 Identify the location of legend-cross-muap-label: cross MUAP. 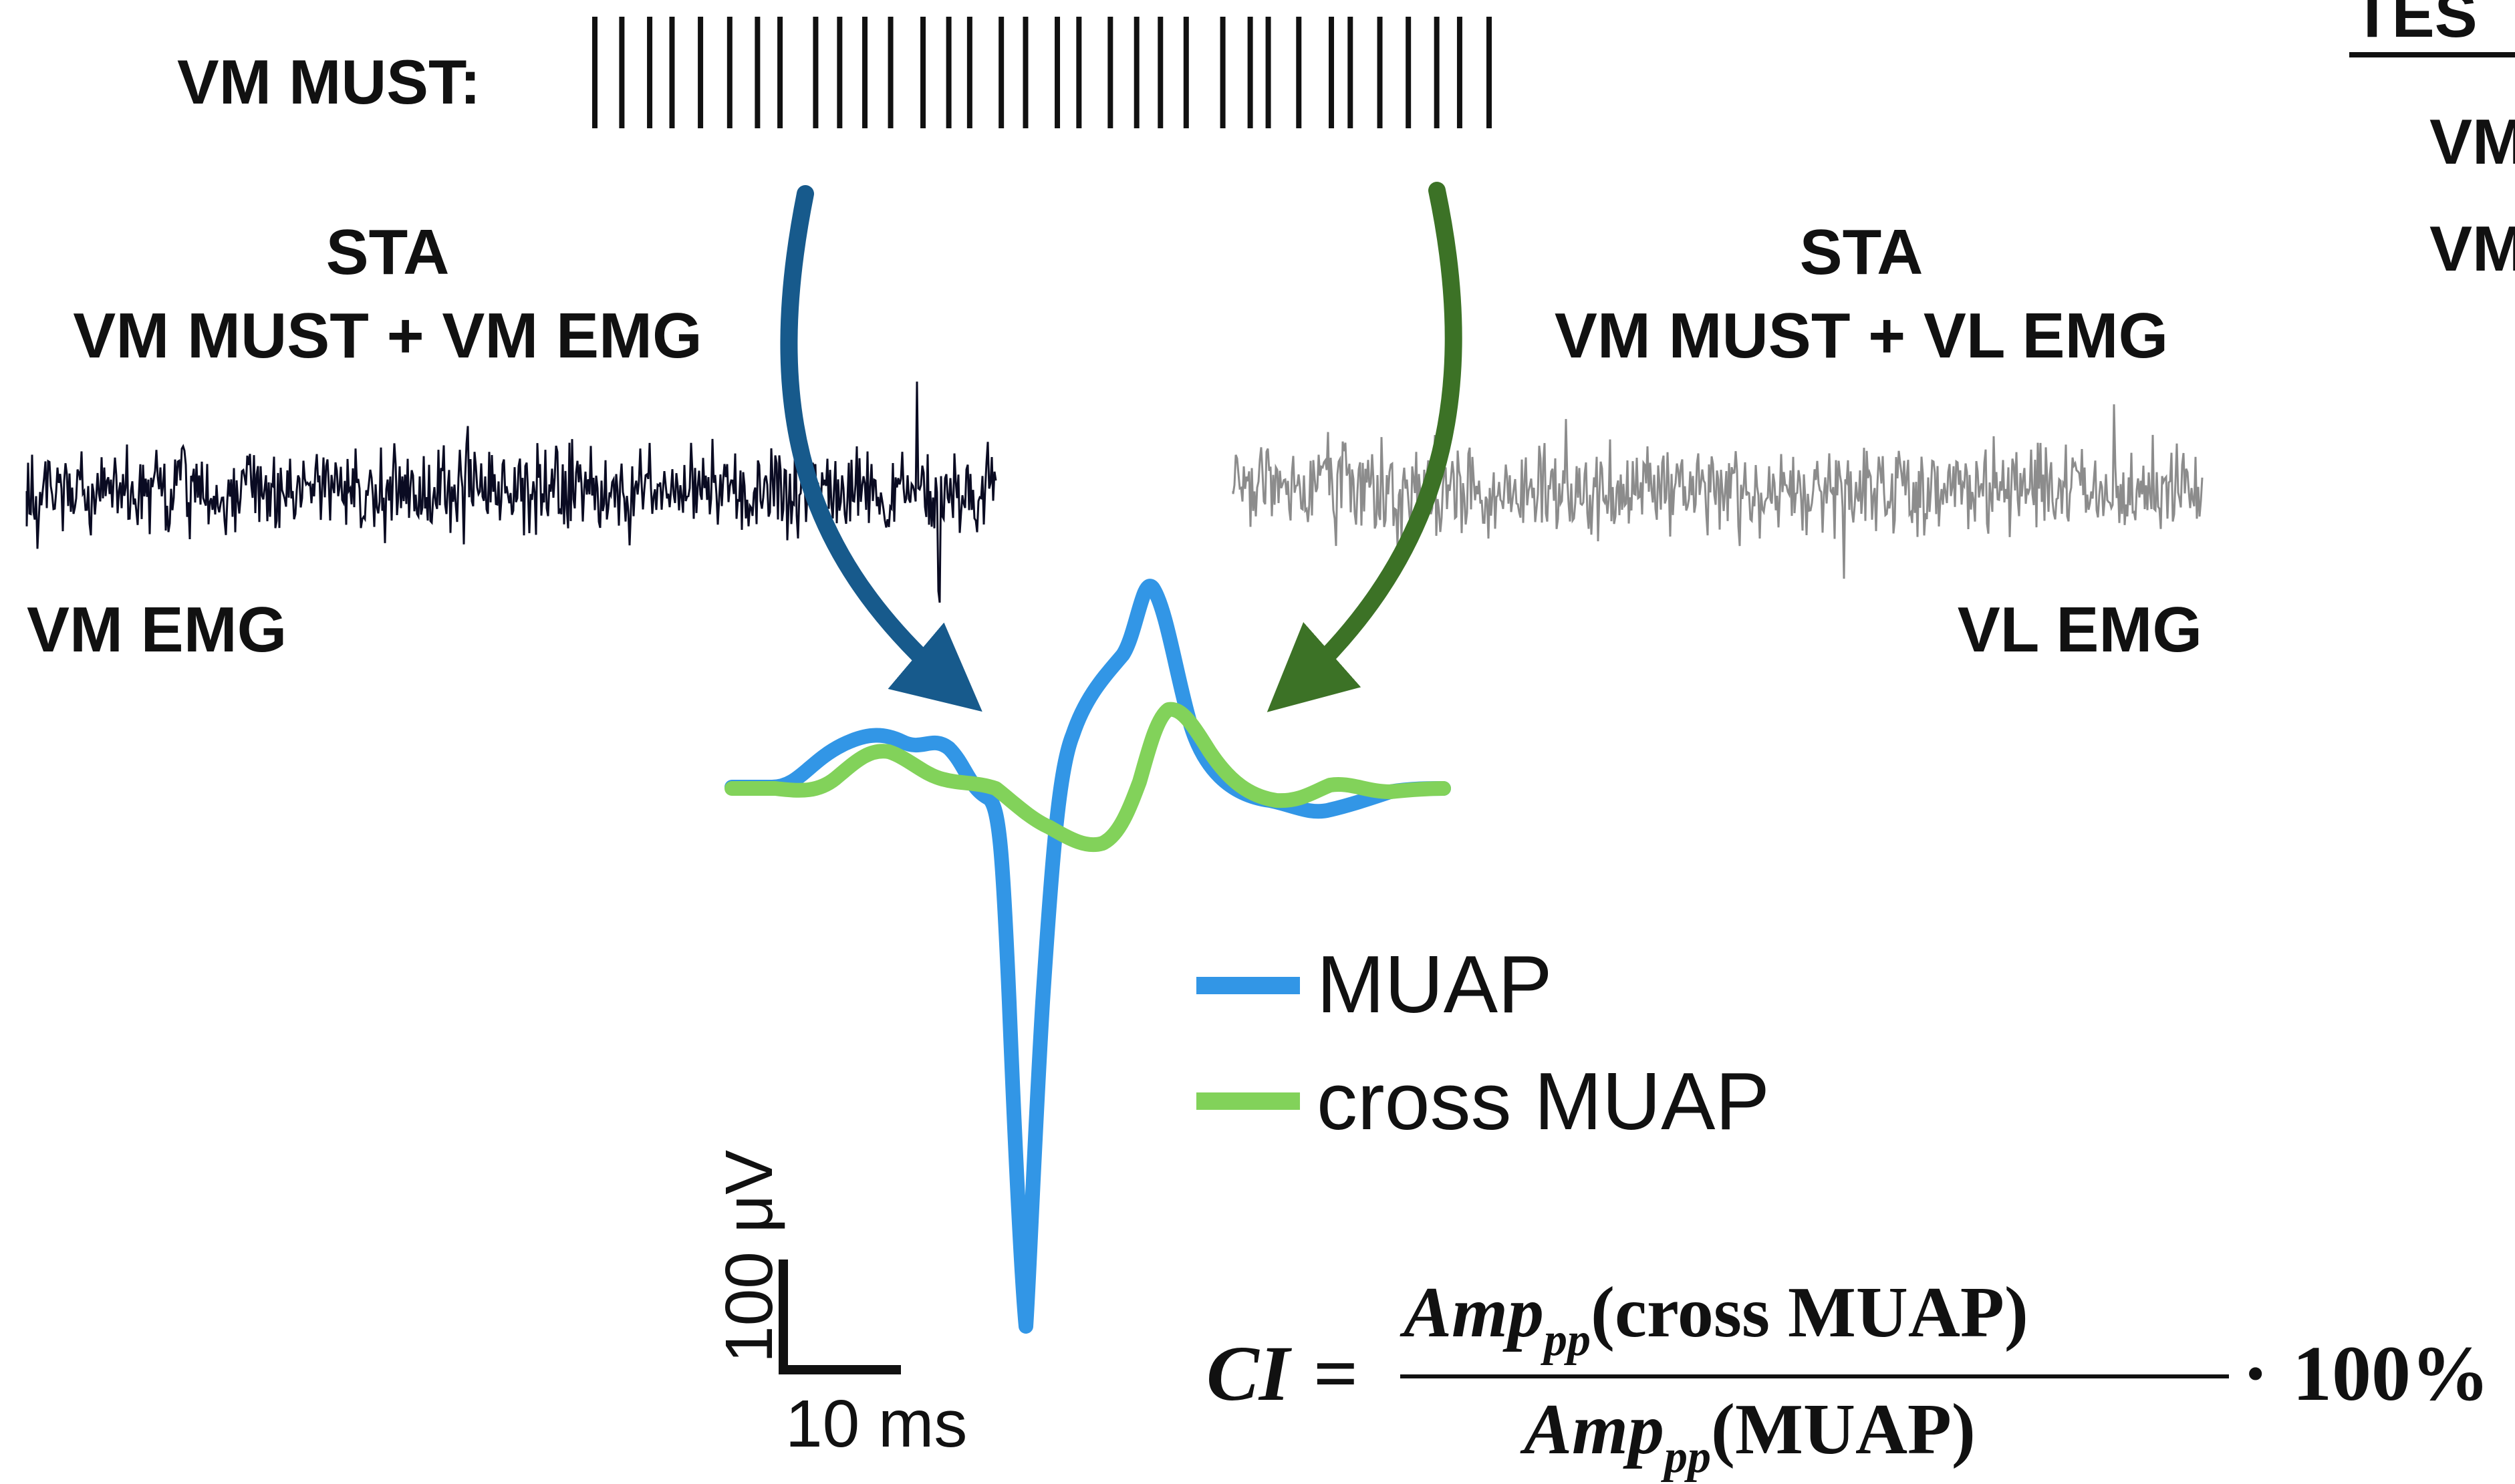
(1543, 1101).